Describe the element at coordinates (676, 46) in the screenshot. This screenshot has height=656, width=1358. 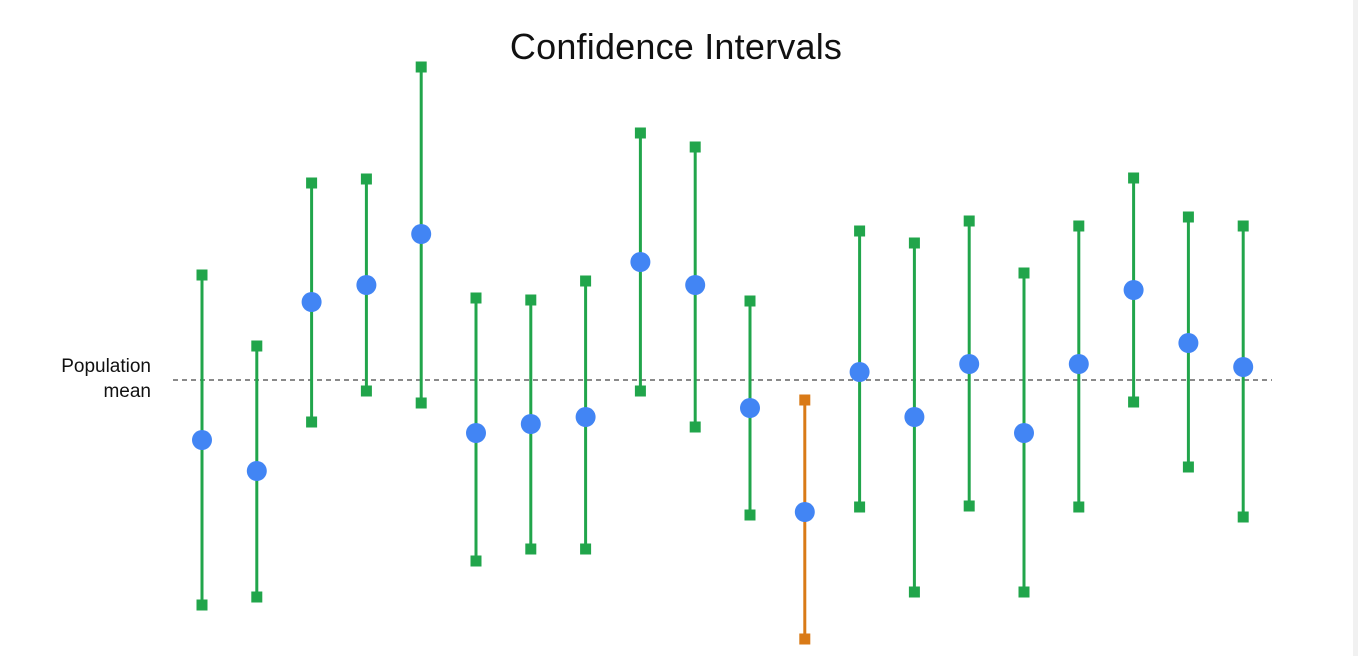
I see `chart-title: Confidence Intervals` at that location.